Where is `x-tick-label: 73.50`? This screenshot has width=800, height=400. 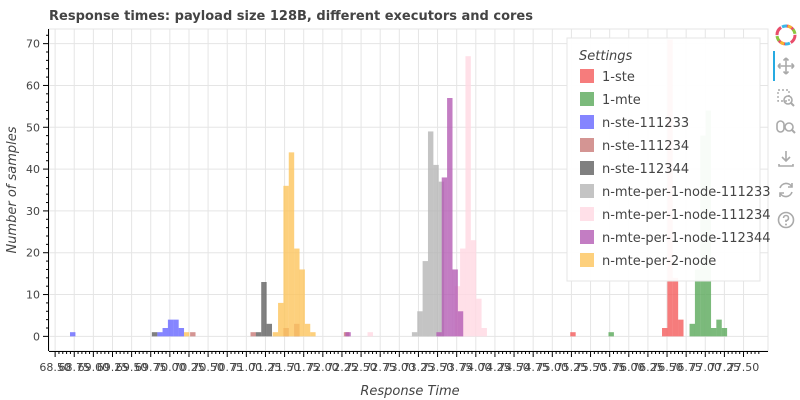
x-tick-label: 73.50 is located at coordinates (438, 367).